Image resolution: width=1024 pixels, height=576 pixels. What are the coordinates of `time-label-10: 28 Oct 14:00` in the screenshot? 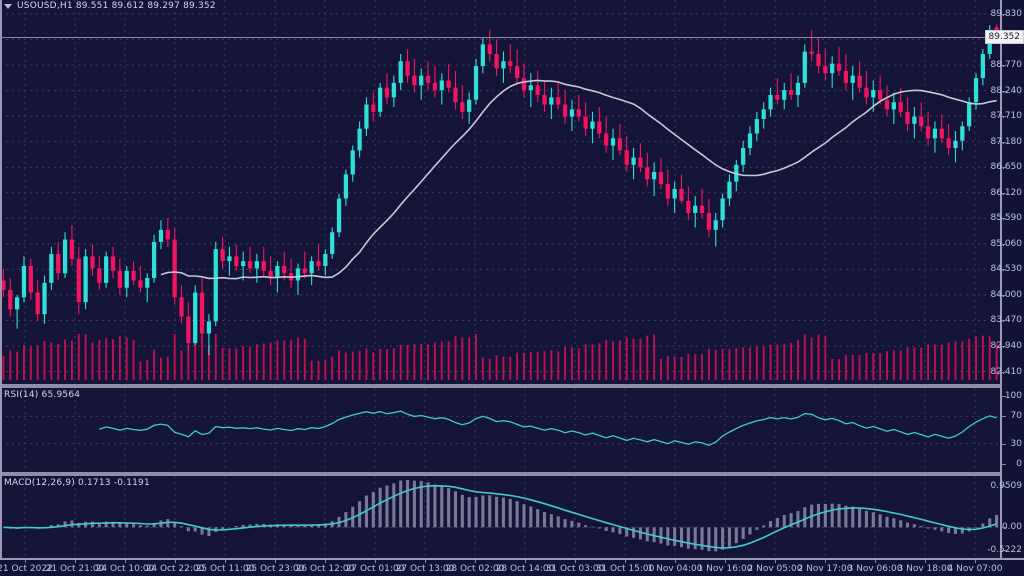 It's located at (525, 569).